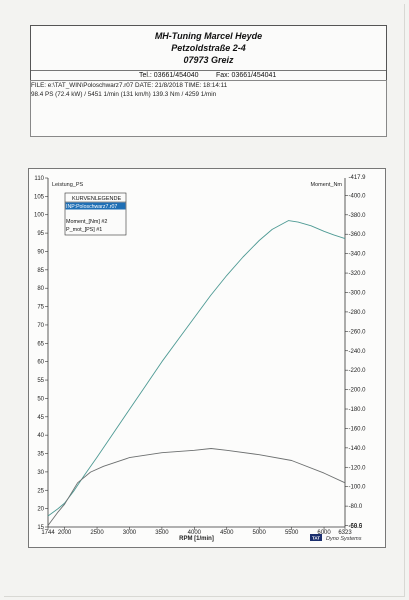 This screenshot has width=409, height=600. Describe the element at coordinates (40, 491) in the screenshot. I see `left-tick-label: 25` at that location.